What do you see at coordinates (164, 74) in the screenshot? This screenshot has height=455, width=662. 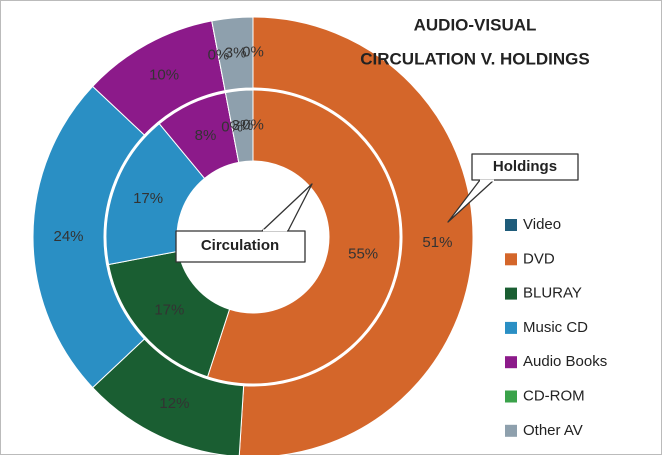 I see `data-label: 10%` at bounding box center [164, 74].